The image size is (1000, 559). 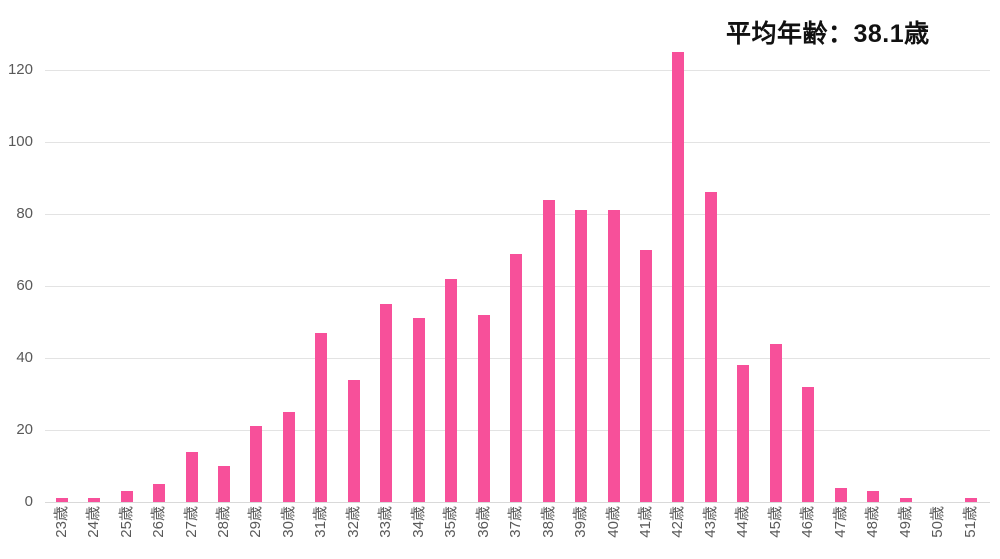 I want to click on x-axis-category-label: 33歳, so click(x=386, y=522).